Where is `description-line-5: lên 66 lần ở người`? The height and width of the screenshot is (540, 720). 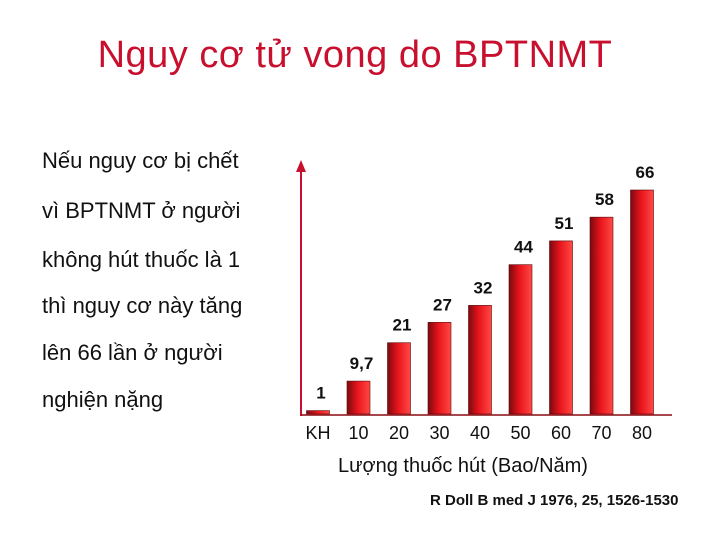
description-line-5: lên 66 lần ở người is located at coordinates (132, 352).